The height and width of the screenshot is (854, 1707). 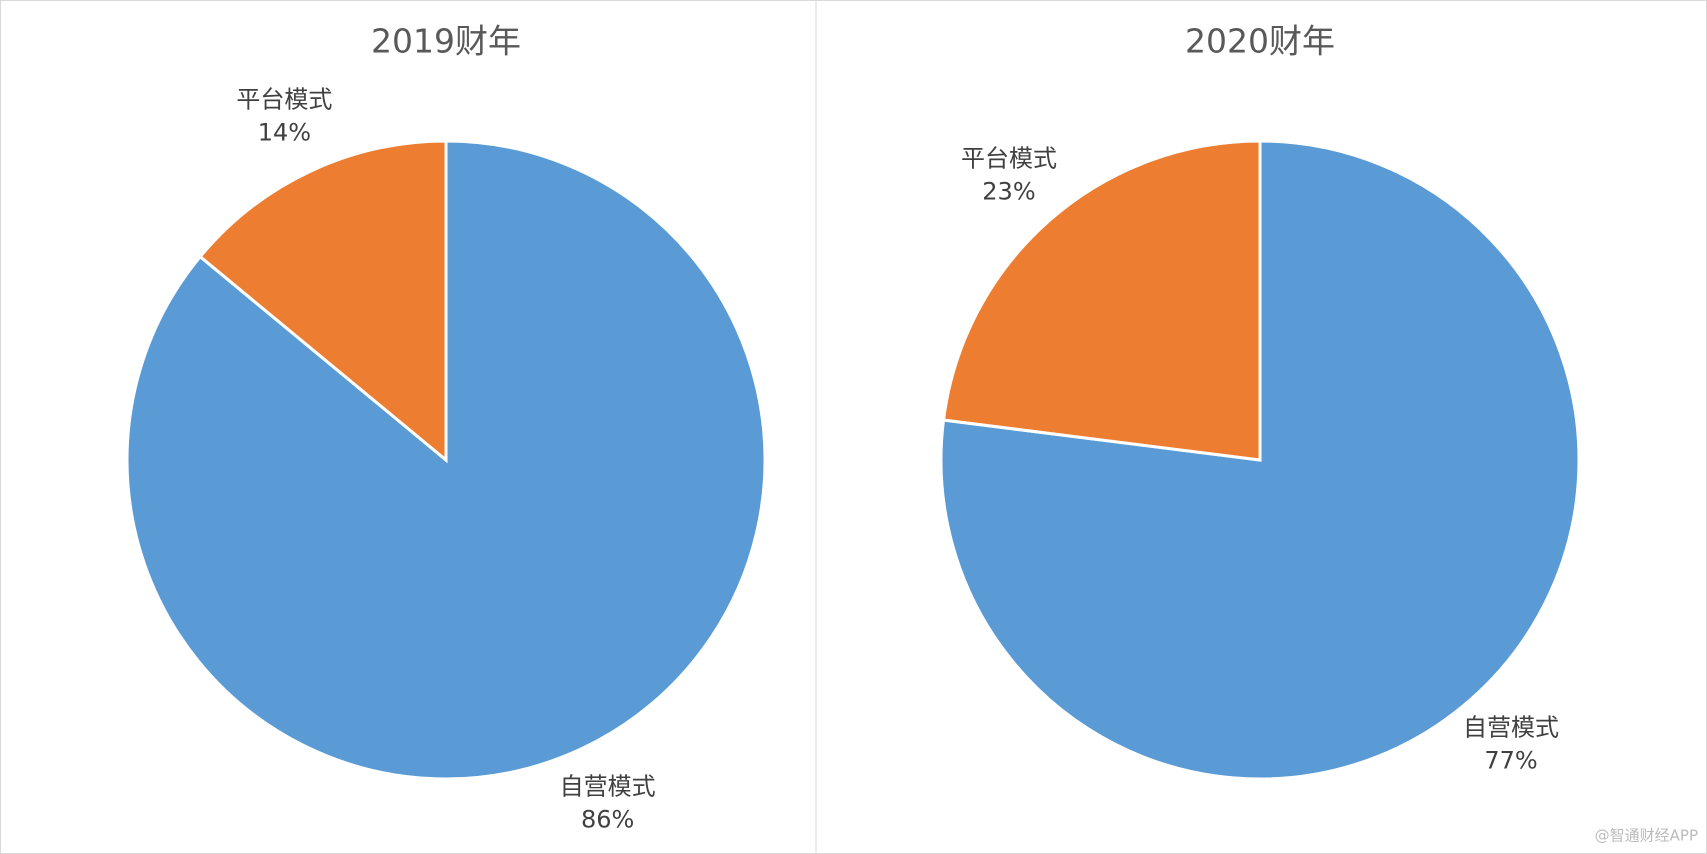 I want to click on slice-value: 14%, so click(x=284, y=133).